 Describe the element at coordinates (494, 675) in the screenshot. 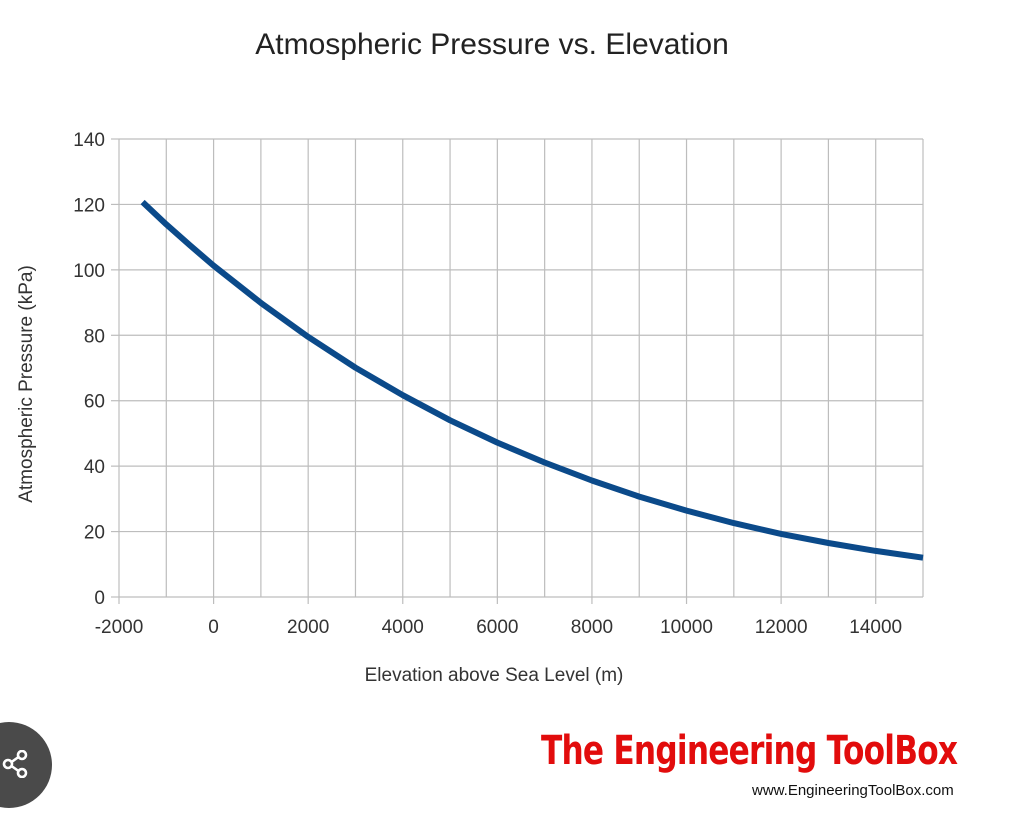

I see `x-axis-label: Elevation above Sea Level (m)` at that location.